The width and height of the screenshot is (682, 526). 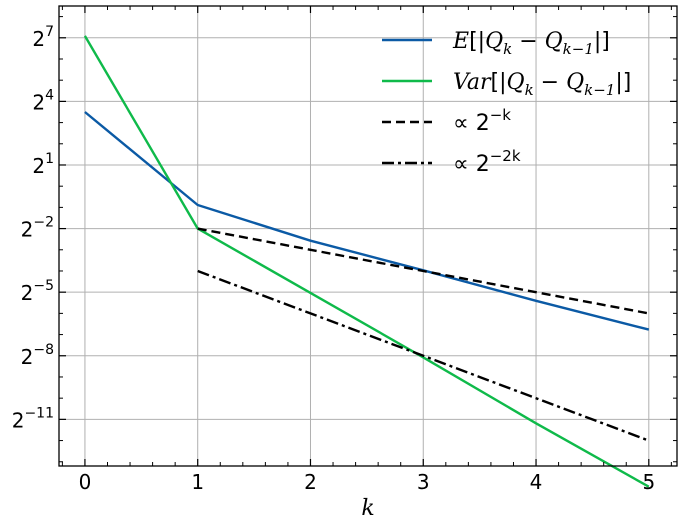 What do you see at coordinates (85, 482) in the screenshot?
I see `x-tick-label: 0` at bounding box center [85, 482].